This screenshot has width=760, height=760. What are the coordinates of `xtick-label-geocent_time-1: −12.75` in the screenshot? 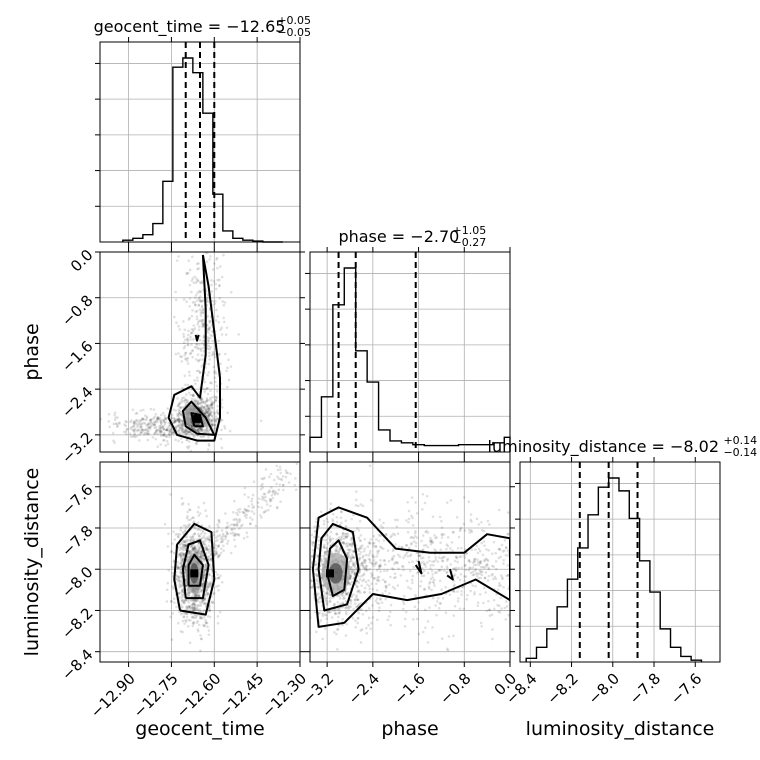 It's located at (156, 696).